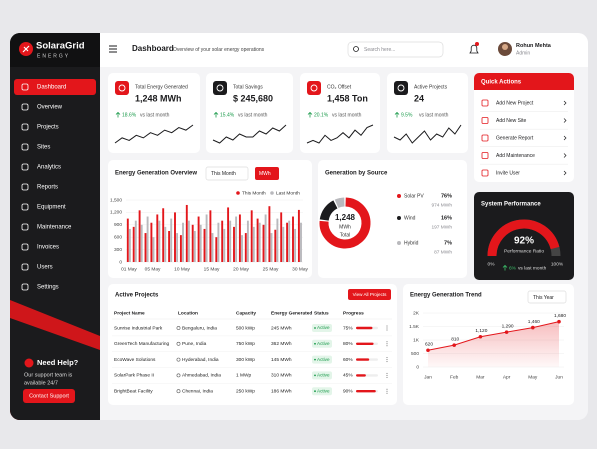  I want to click on column-header: Progress, so click(353, 313).